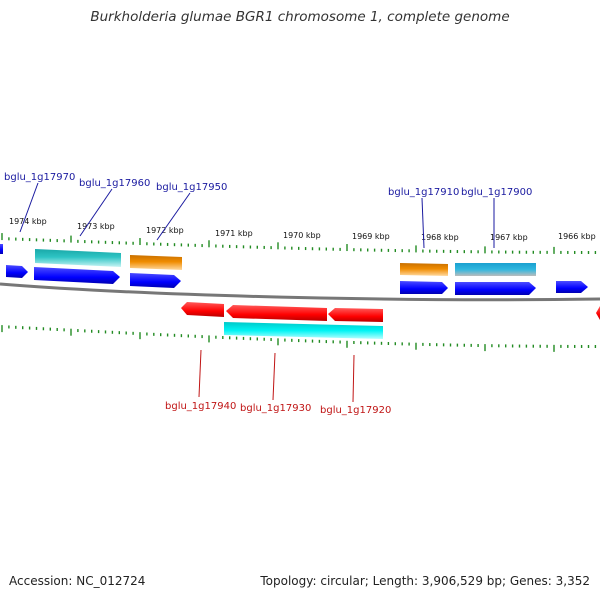 The image size is (600, 600). What do you see at coordinates (200, 406) in the screenshot?
I see `gene-label: bglu_1g17940` at bounding box center [200, 406].